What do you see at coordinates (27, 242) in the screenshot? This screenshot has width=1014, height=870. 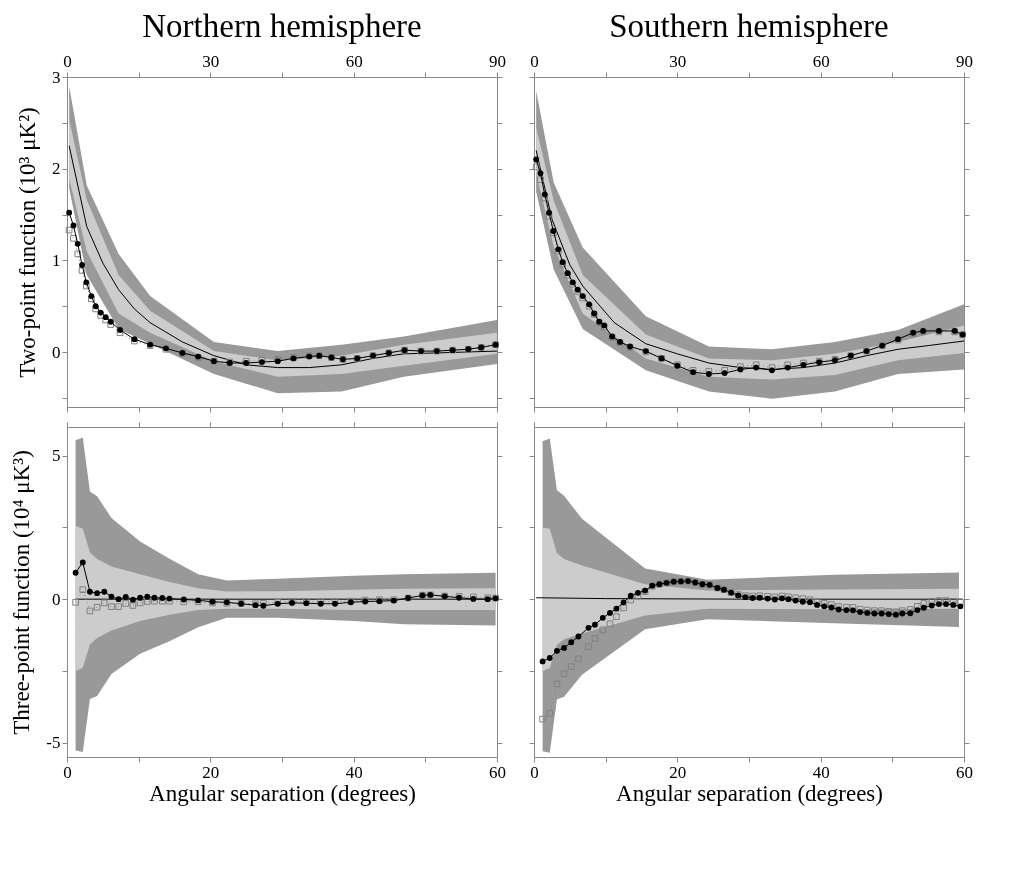 I see `y-axis-title: Two-point function (10³ μK²)` at bounding box center [27, 242].